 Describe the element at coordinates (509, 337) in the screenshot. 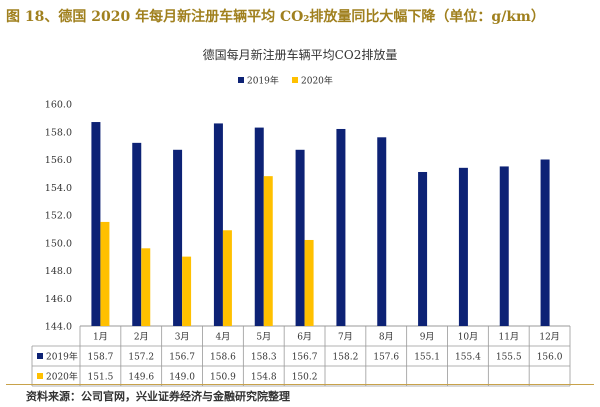

I see `x-tick-label: 11月` at that location.